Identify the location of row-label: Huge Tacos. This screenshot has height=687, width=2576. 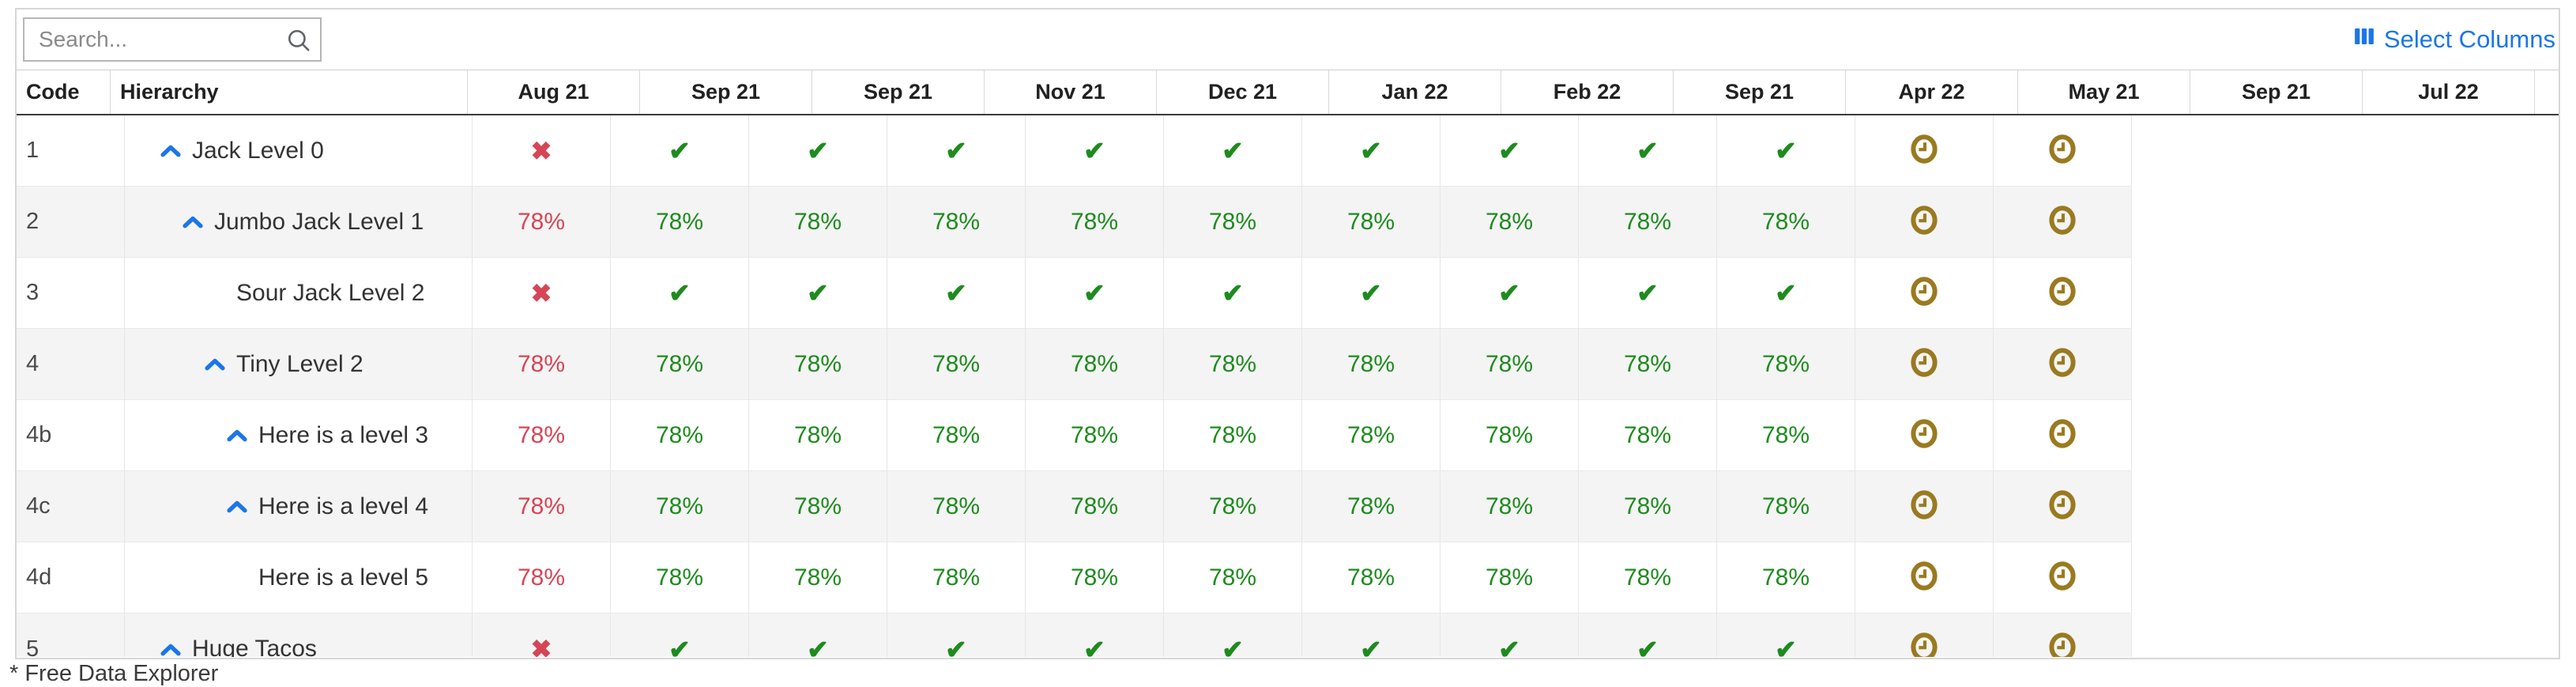
(254, 646).